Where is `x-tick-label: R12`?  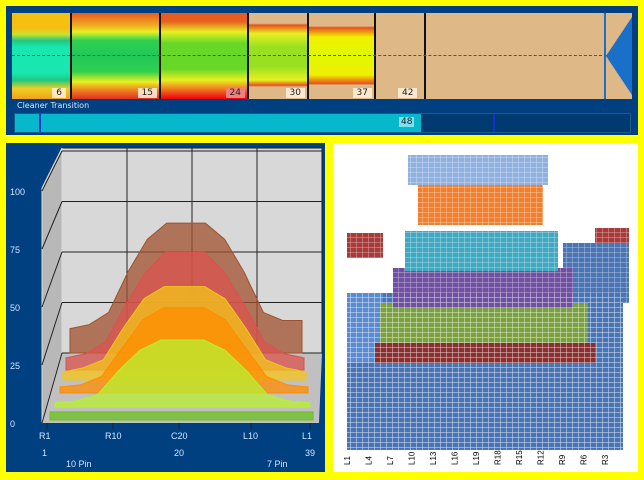
x-tick-label: R12 is located at coordinates (541, 457).